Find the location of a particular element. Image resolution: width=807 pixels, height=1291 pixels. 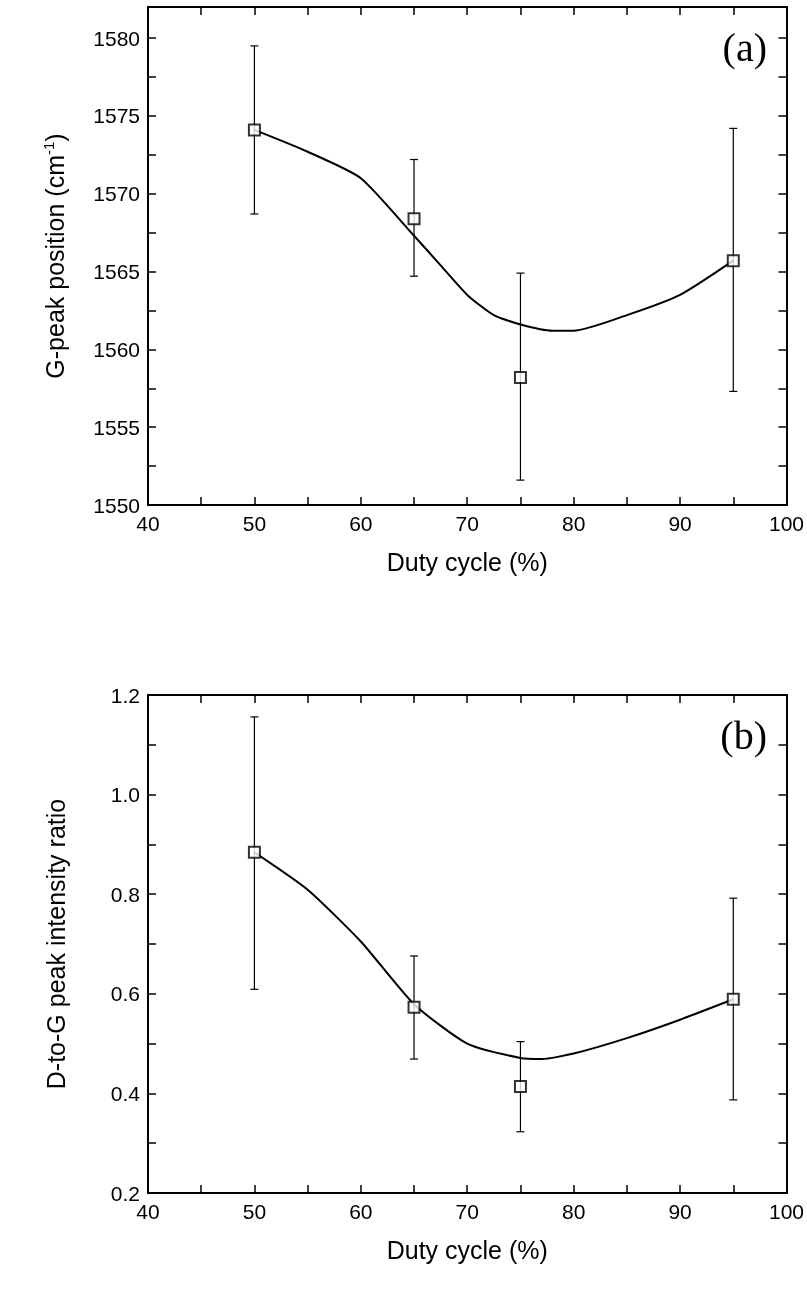

y-tick-label: 1560 is located at coordinates (116, 349).